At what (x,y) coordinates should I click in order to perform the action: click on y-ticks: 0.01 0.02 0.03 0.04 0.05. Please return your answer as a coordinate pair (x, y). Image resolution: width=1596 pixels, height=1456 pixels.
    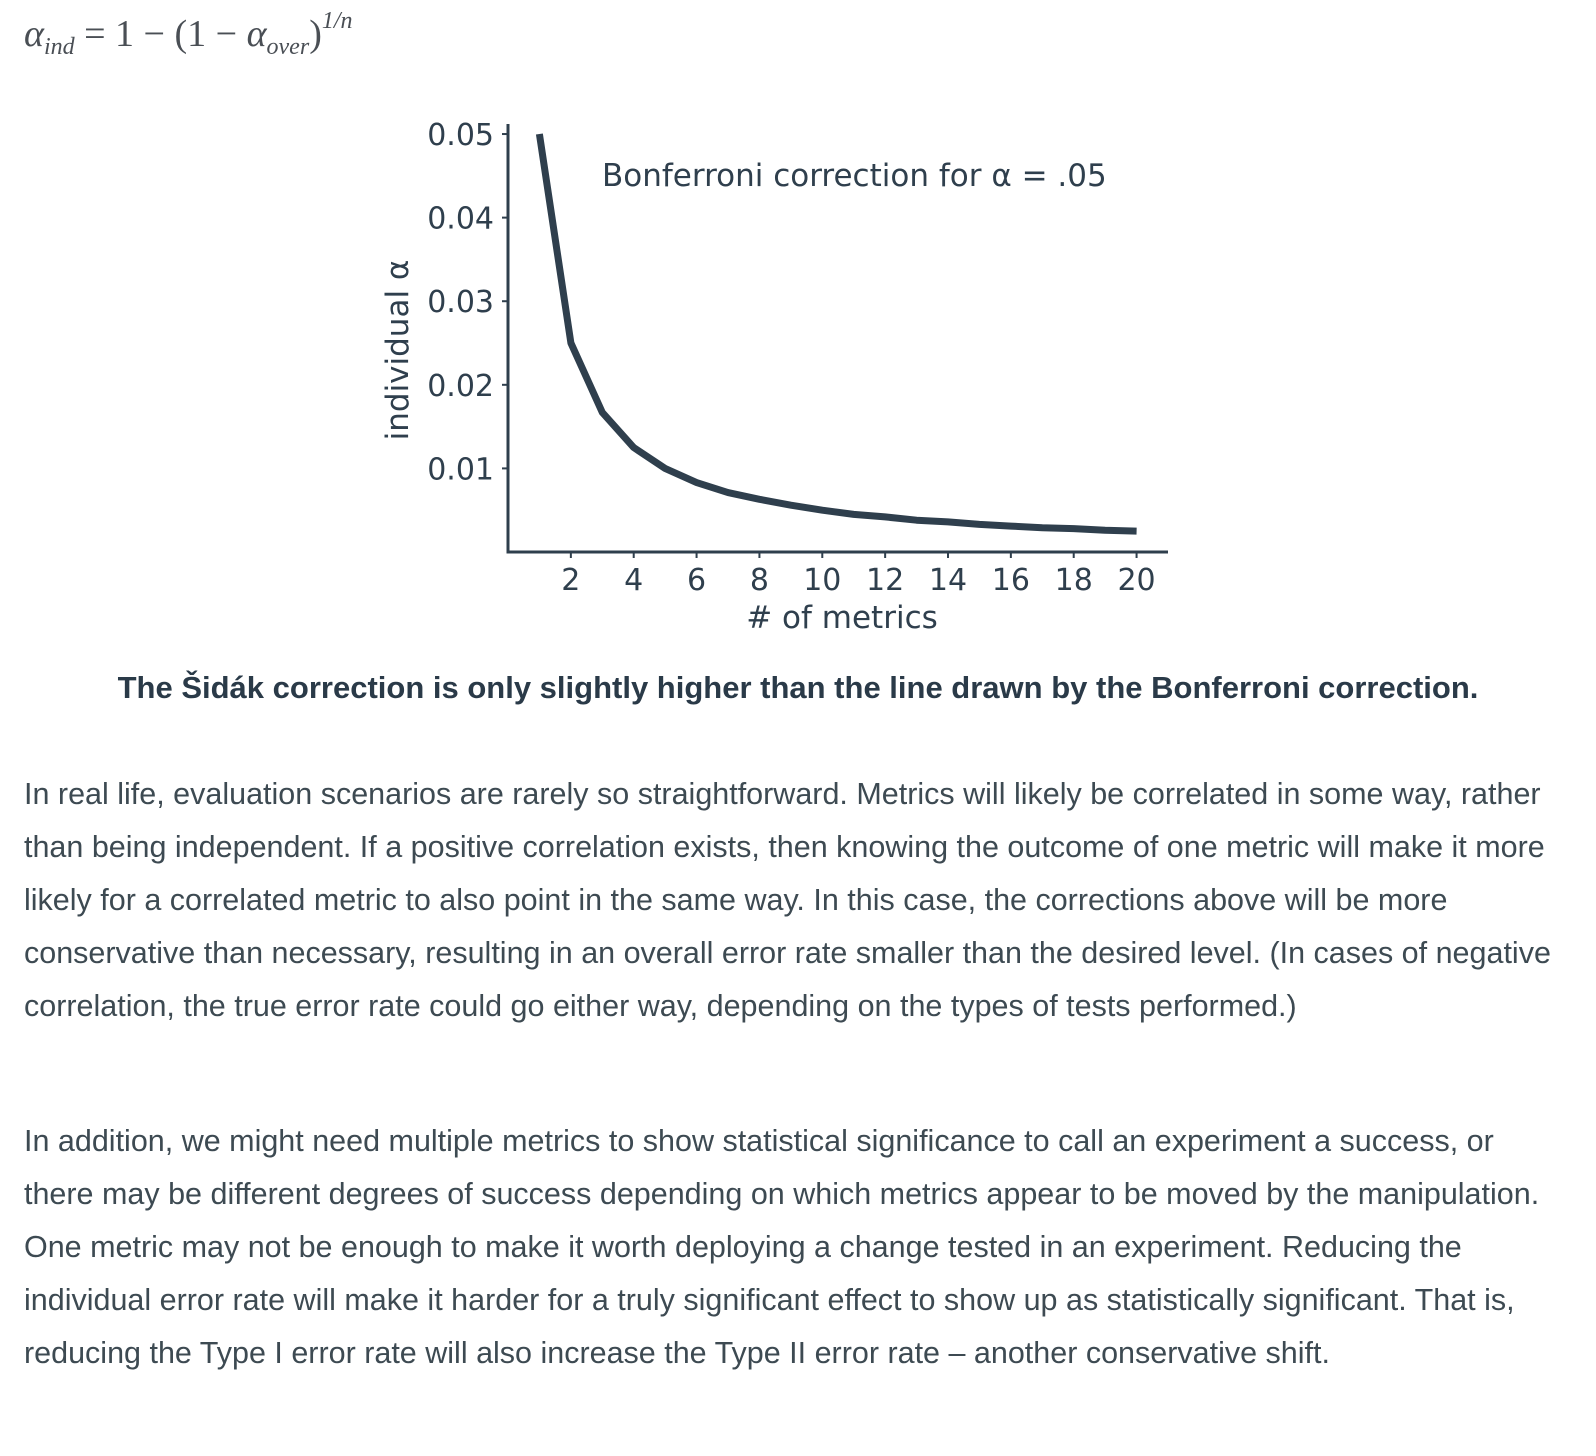
    Looking at the image, I should click on (467, 302).